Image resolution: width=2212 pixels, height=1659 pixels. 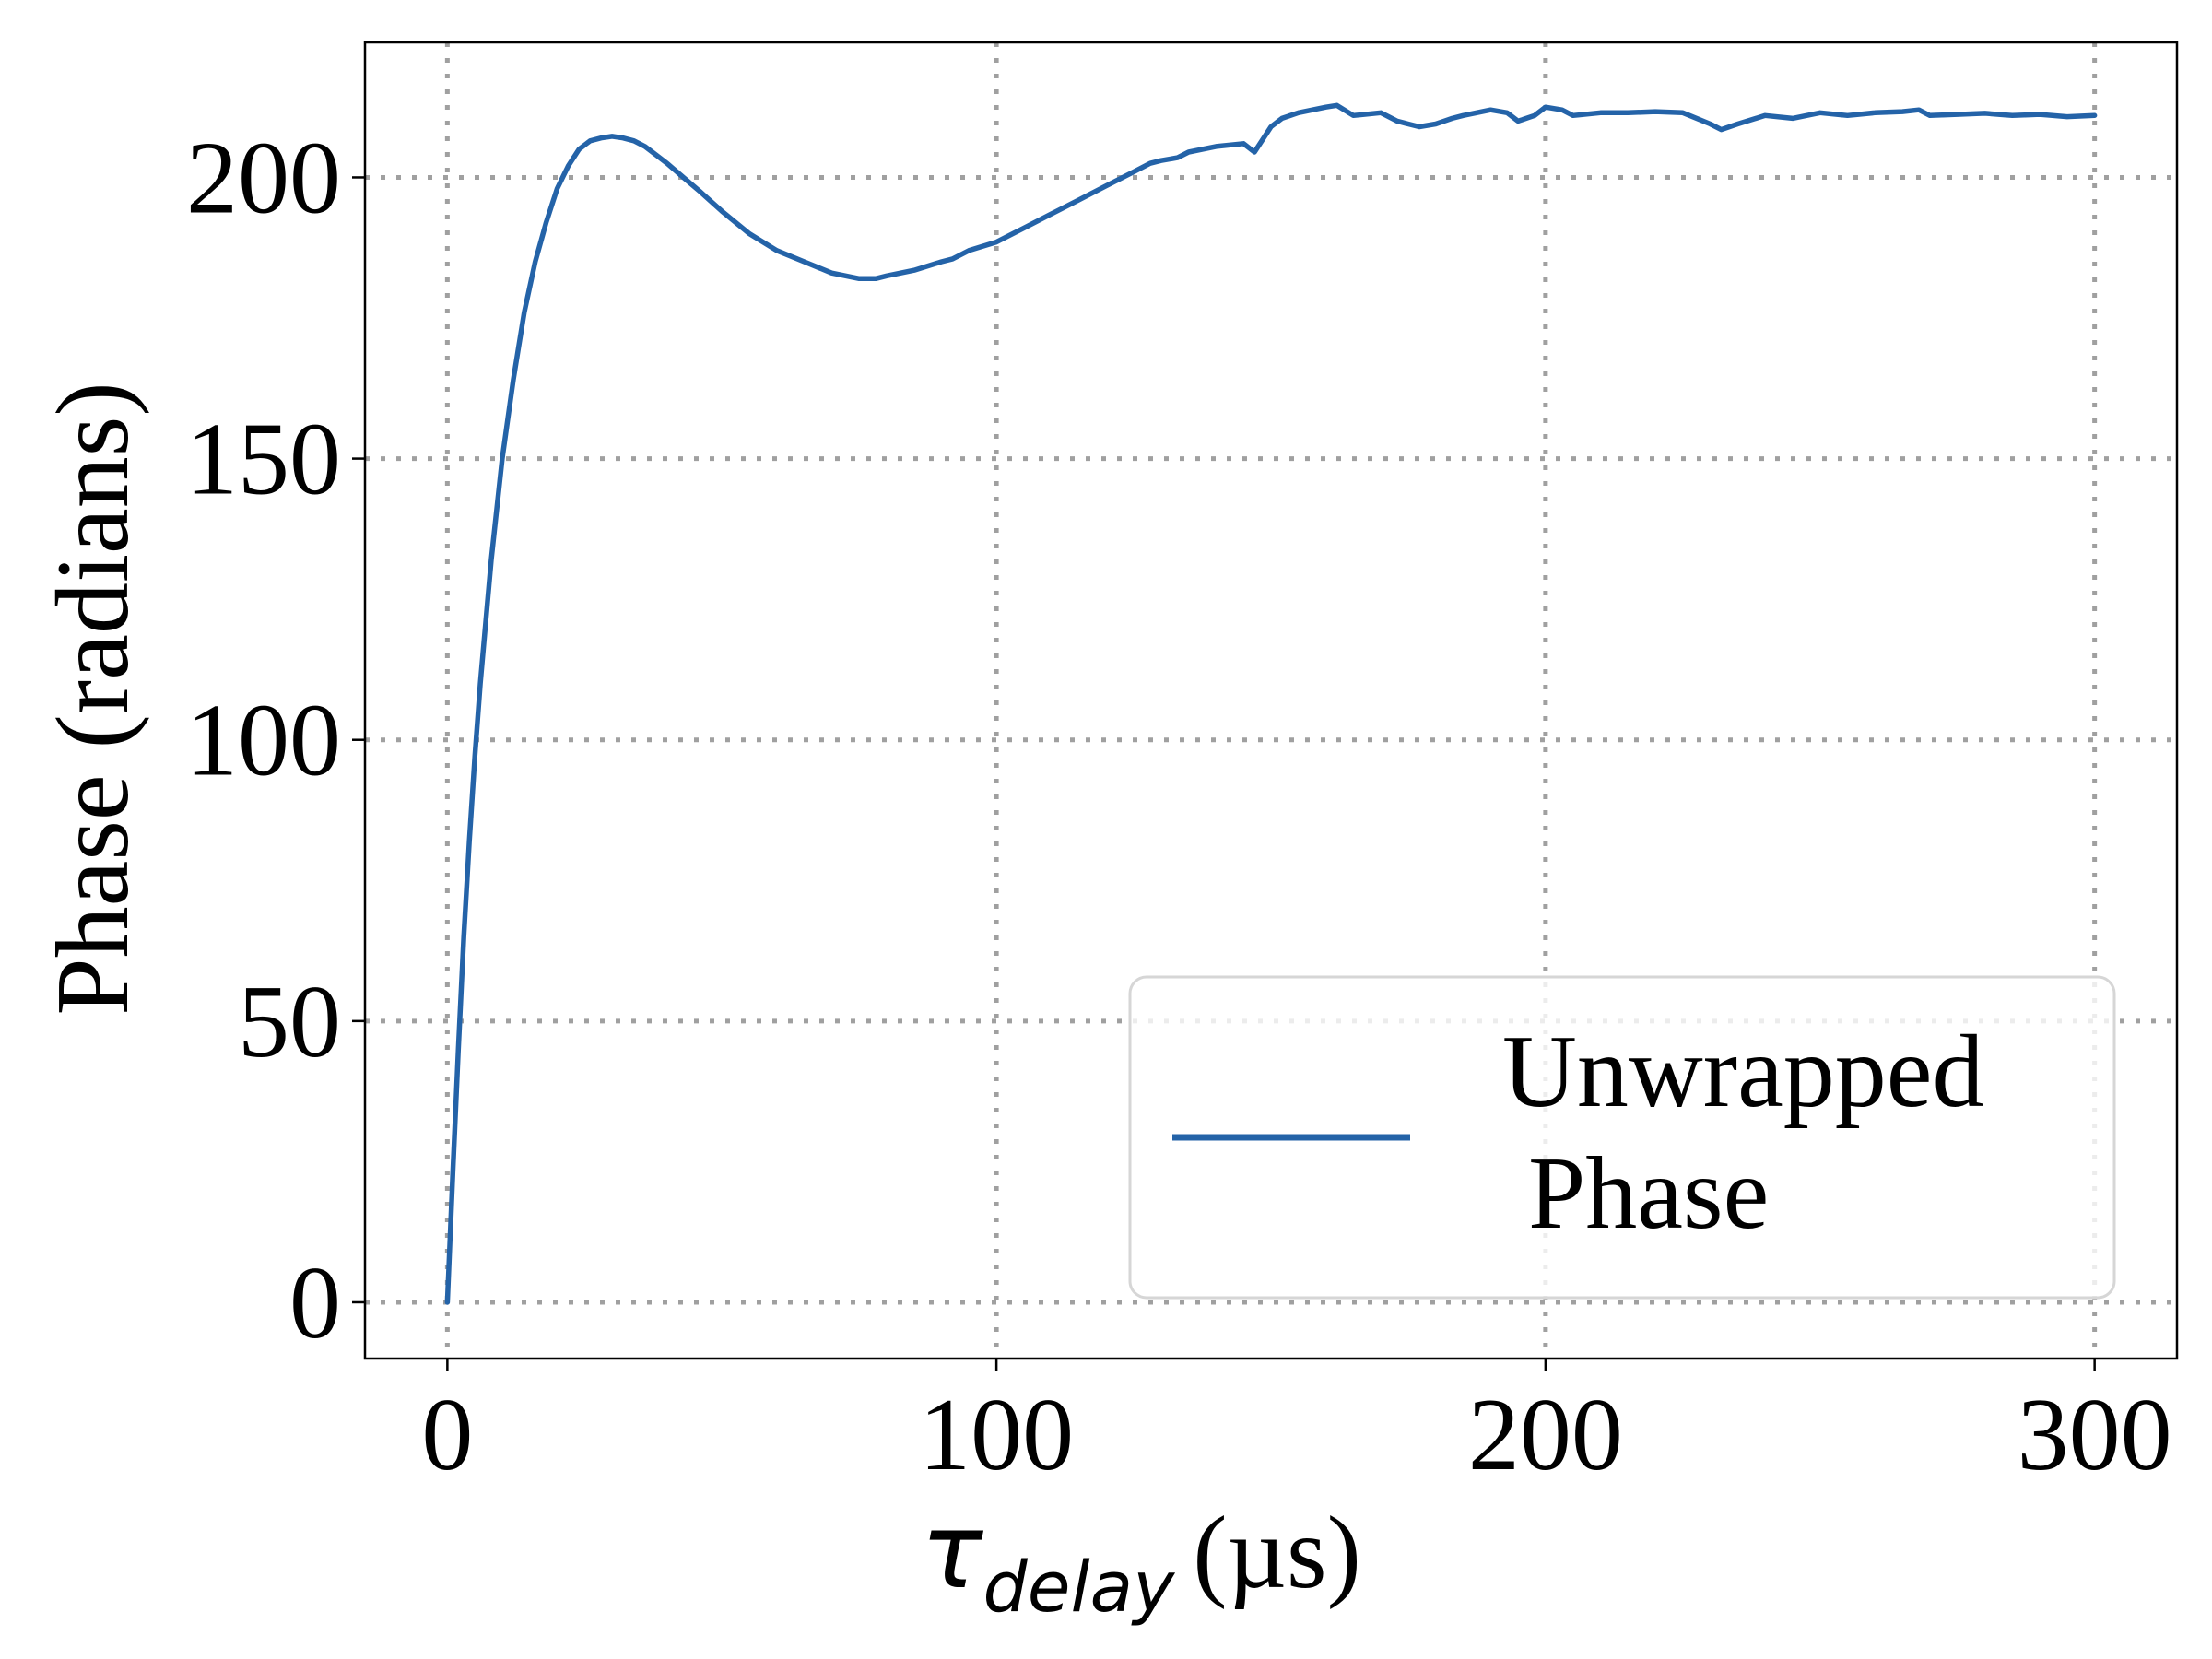 I want to click on x-axis-label: τdelay (µs), so click(x=1141, y=1560).